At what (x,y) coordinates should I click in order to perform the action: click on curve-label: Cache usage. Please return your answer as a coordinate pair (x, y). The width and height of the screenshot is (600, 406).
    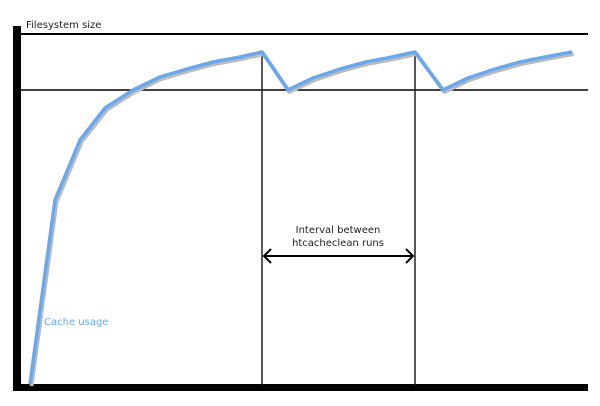
    Looking at the image, I should click on (76, 322).